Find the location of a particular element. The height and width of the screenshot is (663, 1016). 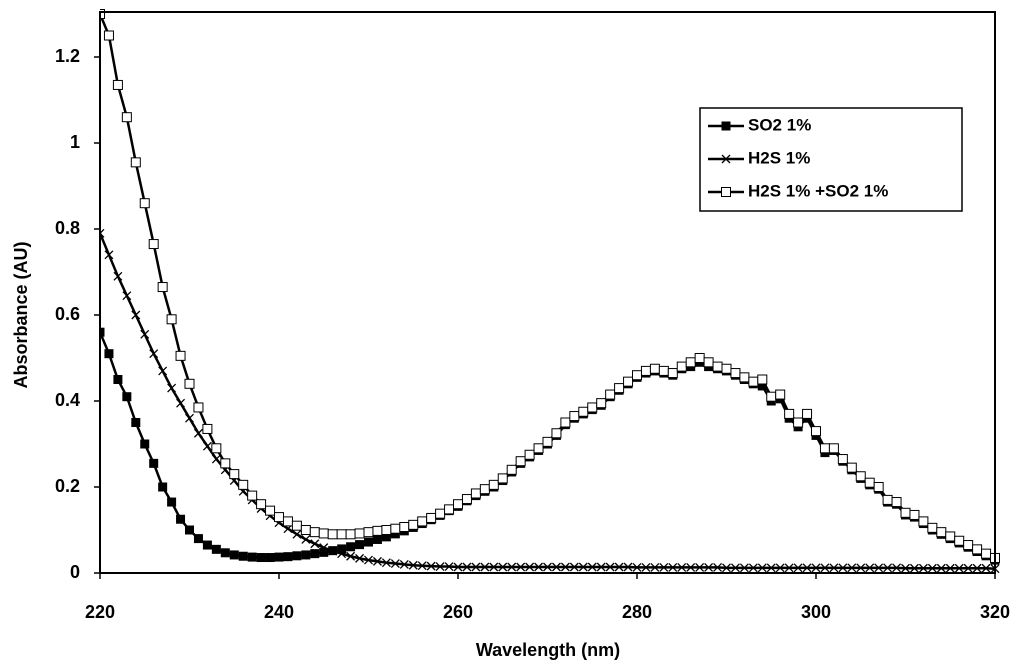

y-axis-label: Absorbance (AU) is located at coordinates (21, 314).